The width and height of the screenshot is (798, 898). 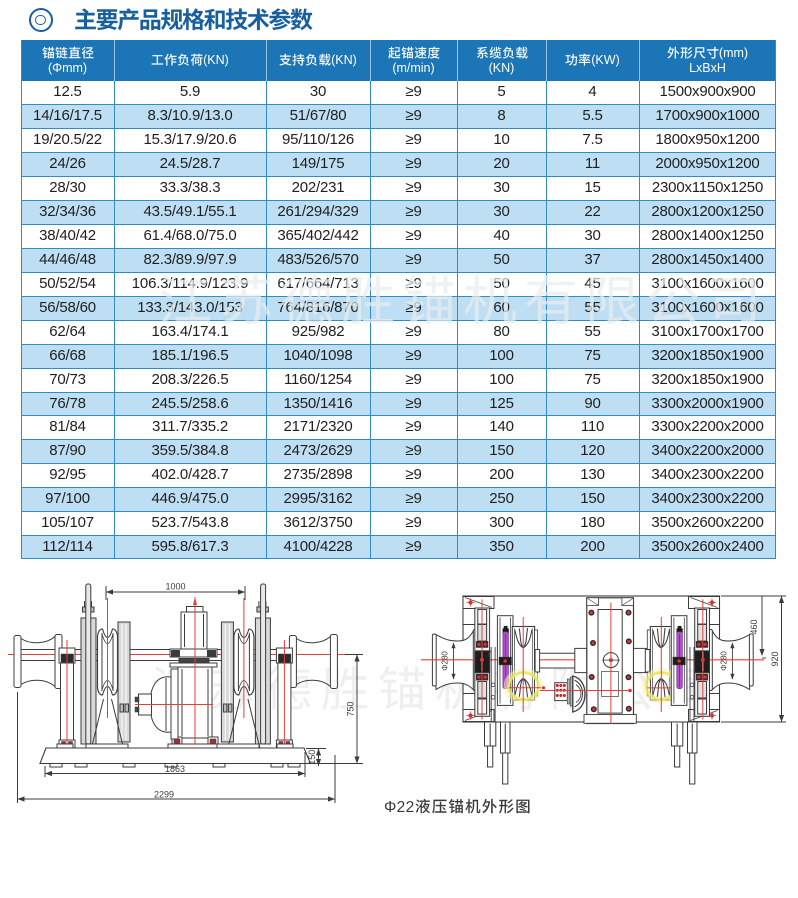 What do you see at coordinates (351, 708) in the screenshot?
I see `svg-text: 750` at bounding box center [351, 708].